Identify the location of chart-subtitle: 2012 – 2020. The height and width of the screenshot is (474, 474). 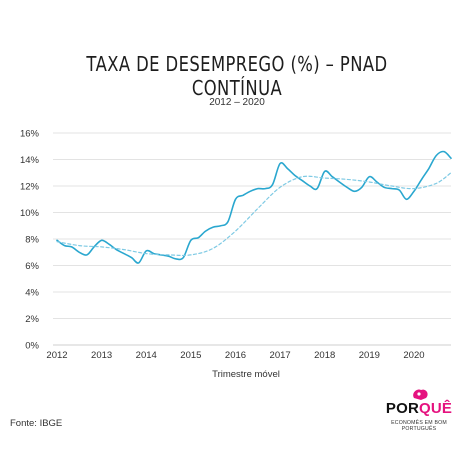
(237, 102).